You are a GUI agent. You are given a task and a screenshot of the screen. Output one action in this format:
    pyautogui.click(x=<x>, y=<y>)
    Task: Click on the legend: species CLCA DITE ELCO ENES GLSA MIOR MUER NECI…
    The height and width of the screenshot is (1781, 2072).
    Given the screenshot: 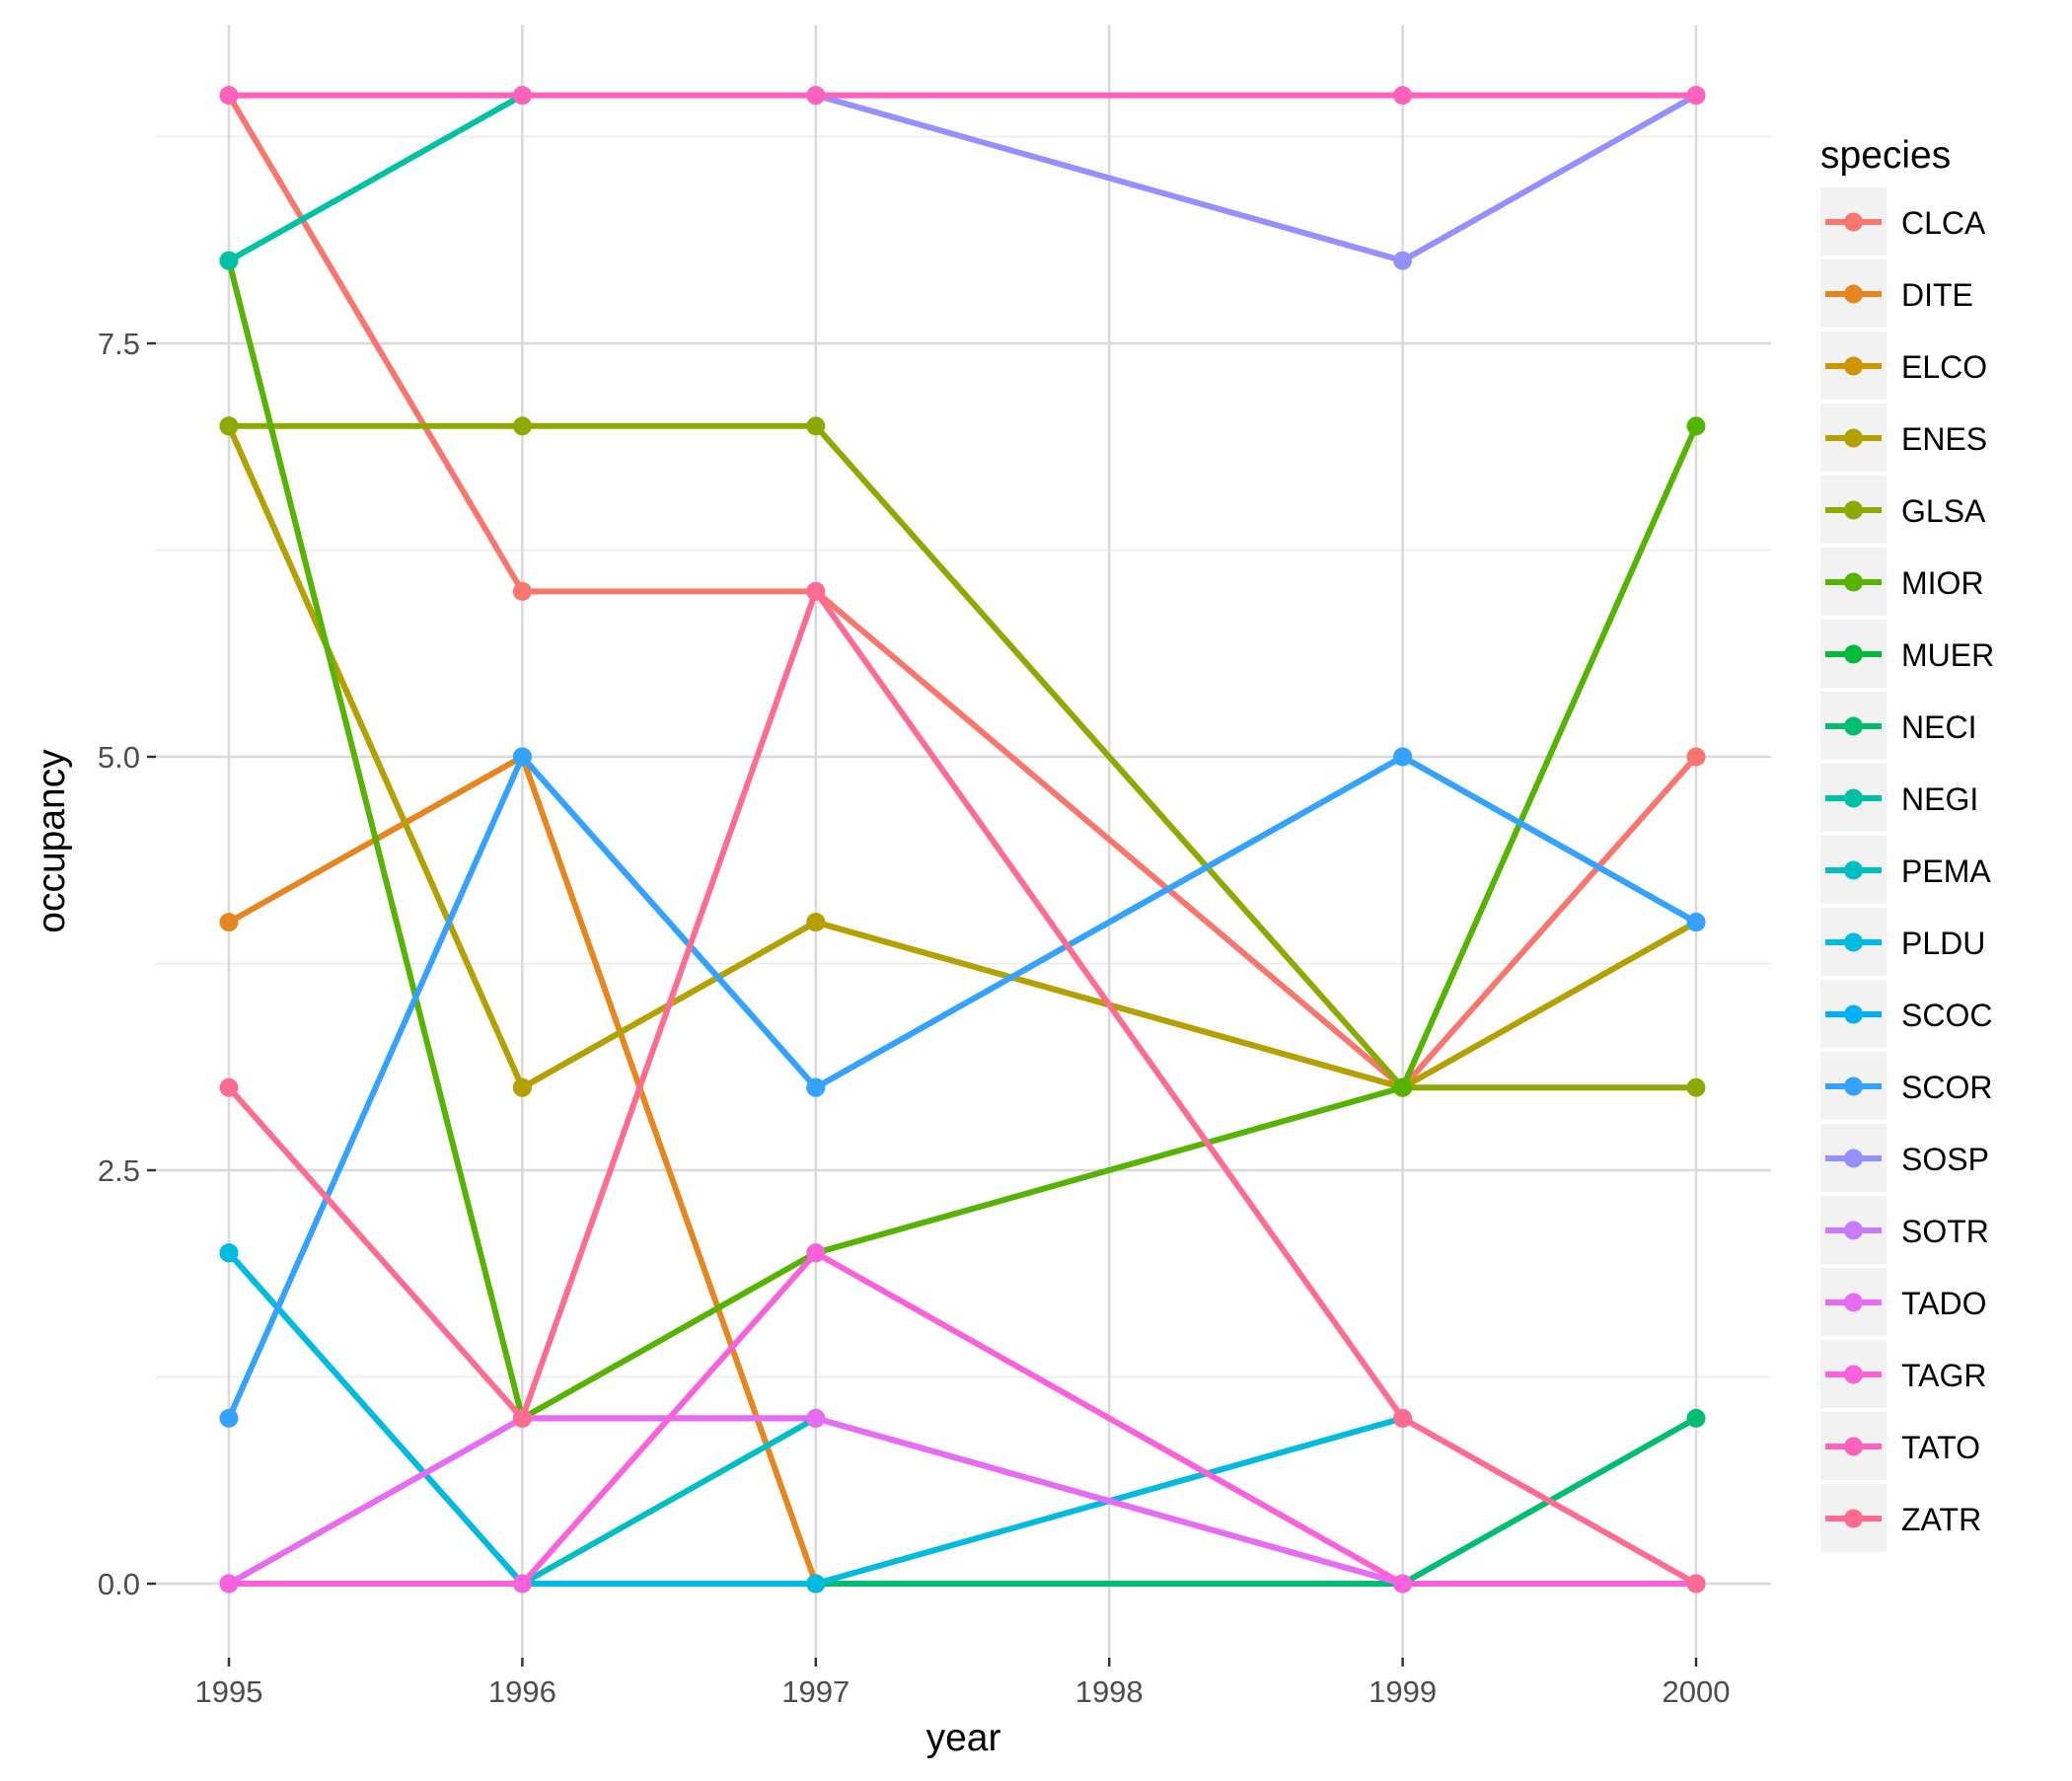 What is the action you would take?
    pyautogui.click(x=1907, y=843)
    